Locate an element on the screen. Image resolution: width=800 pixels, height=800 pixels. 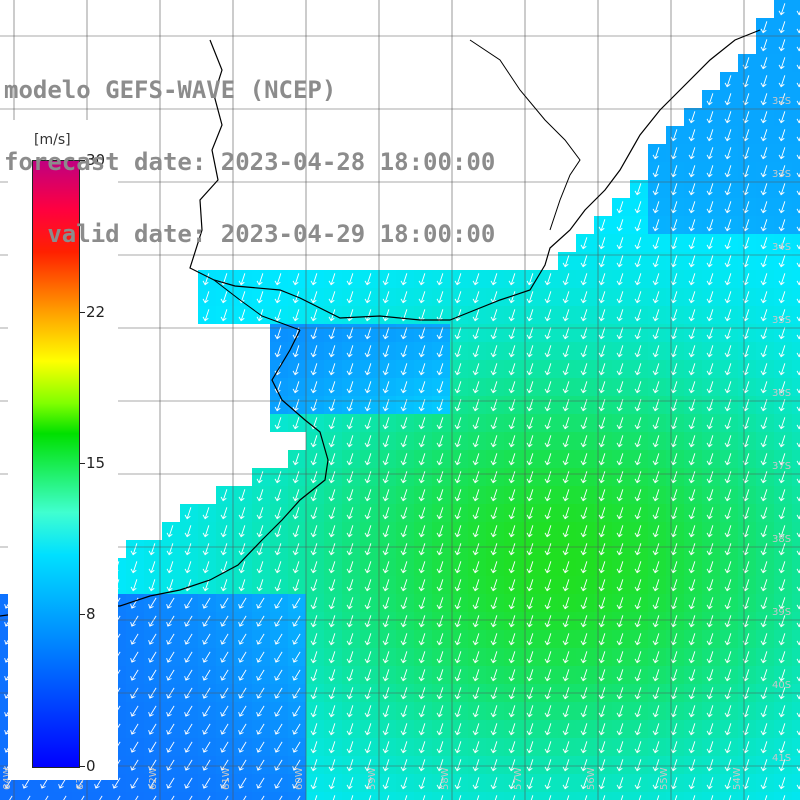
lat-label: 38S is located at coordinates (781, 539).